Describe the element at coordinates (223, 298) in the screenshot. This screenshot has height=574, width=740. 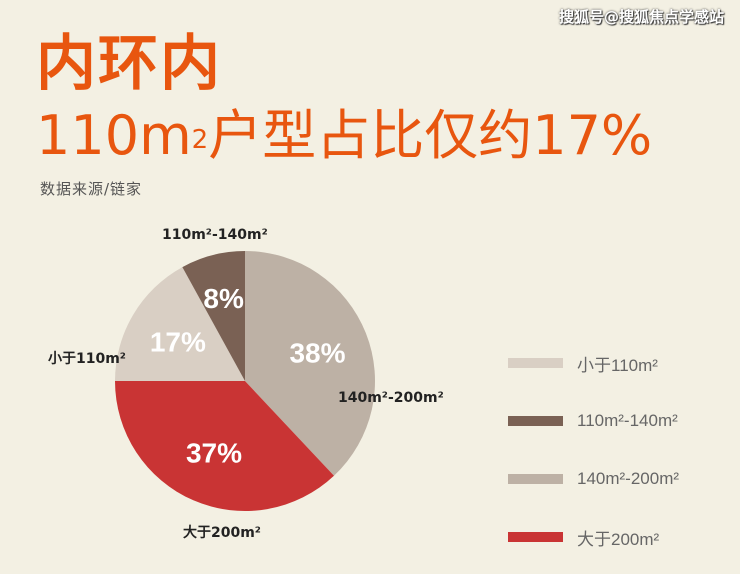
I see `slice-label: 8%` at that location.